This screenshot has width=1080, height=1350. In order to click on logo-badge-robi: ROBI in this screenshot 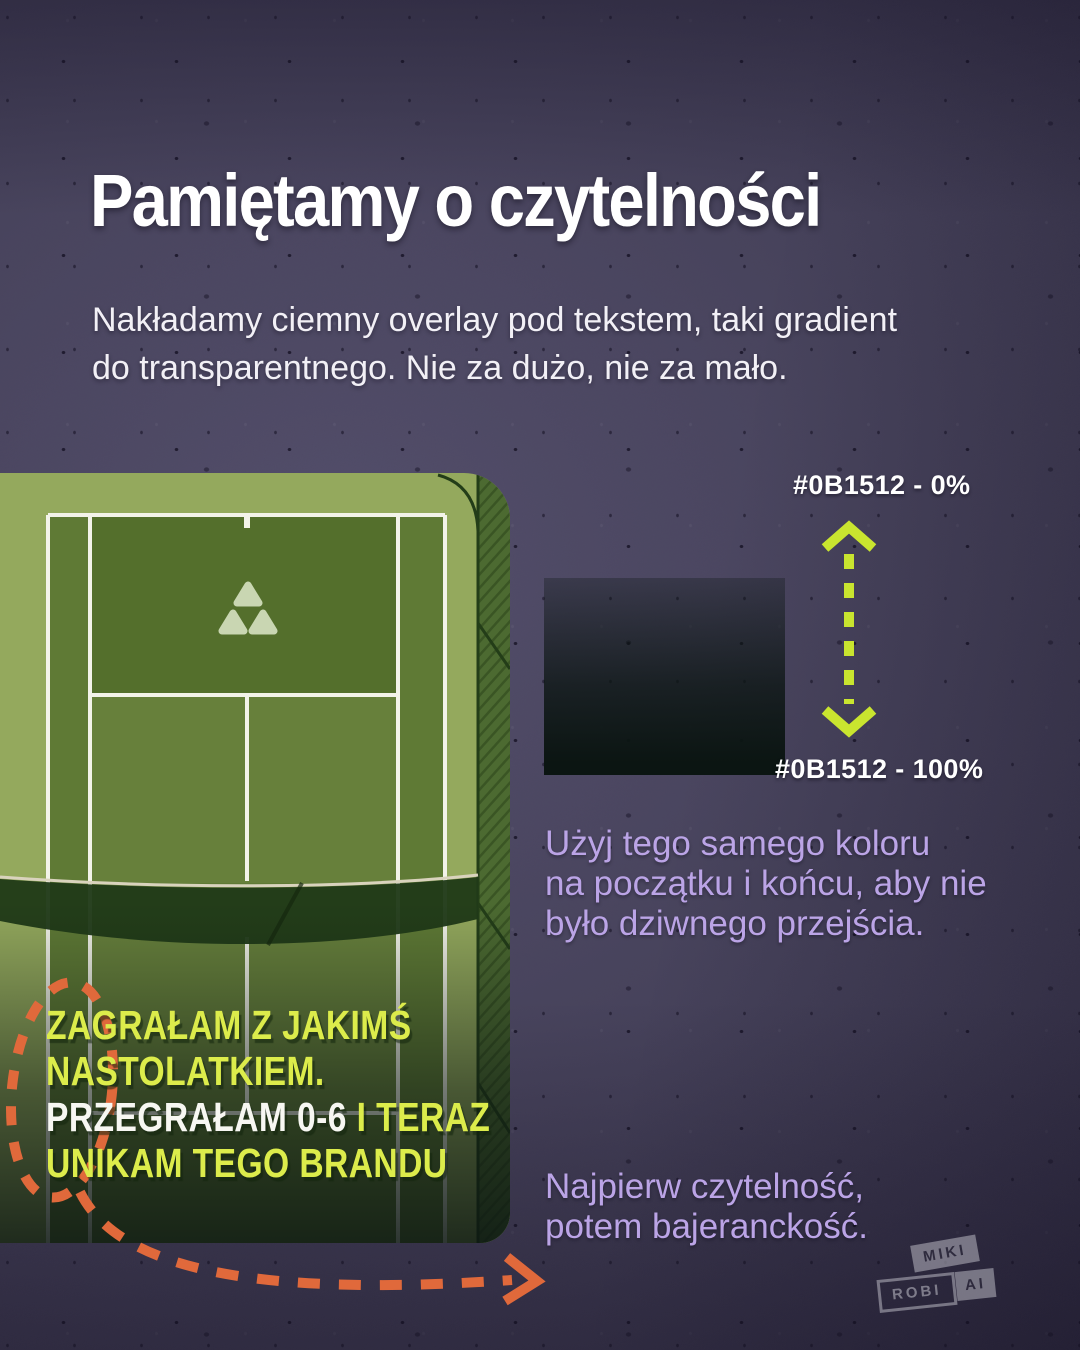, I will do `click(917, 1292)`.